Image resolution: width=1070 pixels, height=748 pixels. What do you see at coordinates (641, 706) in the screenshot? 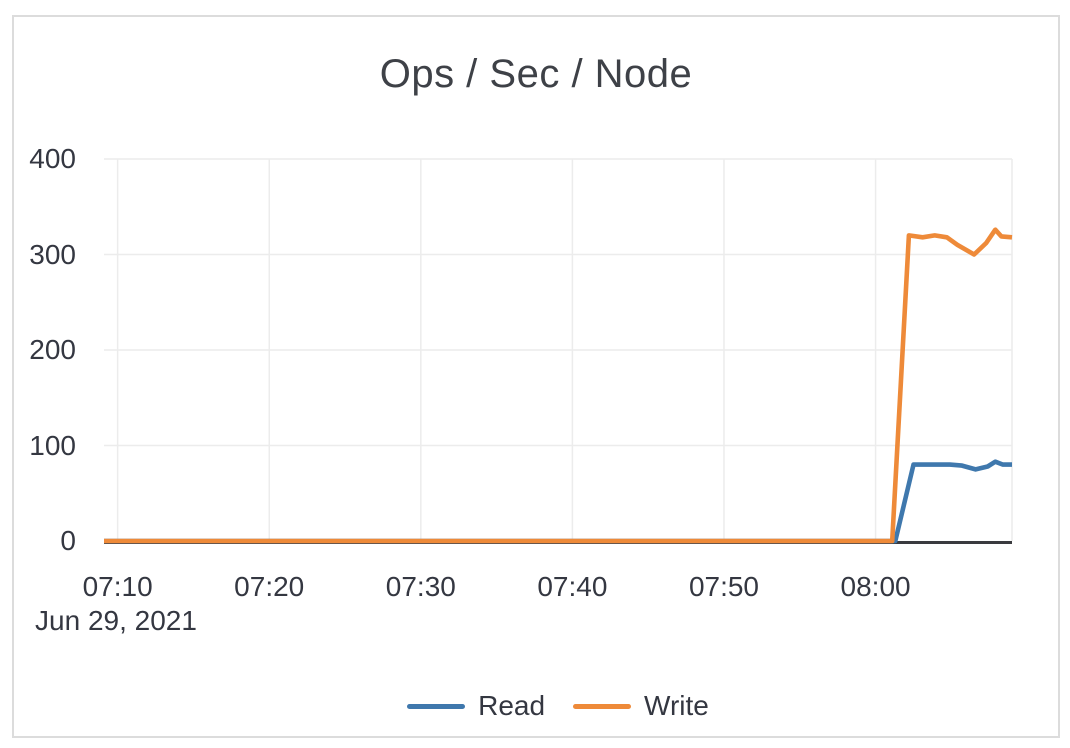
I see `legend-item-write: Write` at bounding box center [641, 706].